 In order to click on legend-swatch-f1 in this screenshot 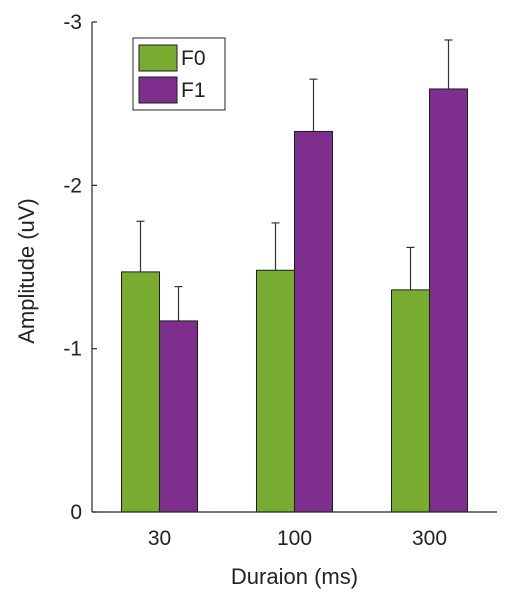, I will do `click(158, 90)`.